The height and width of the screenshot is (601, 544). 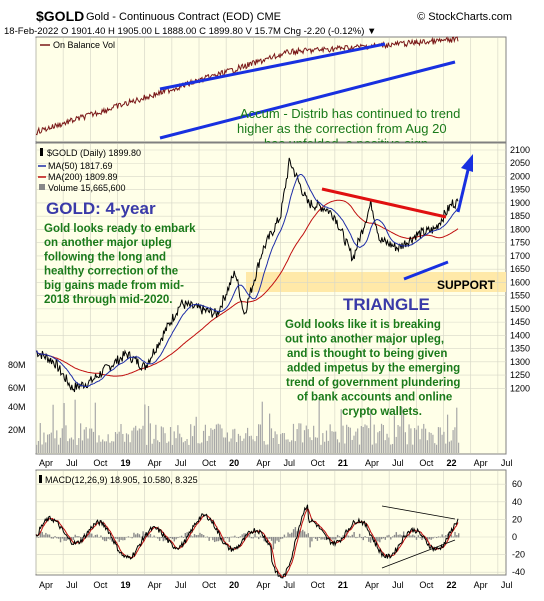 I want to click on right-commentary-line: Gold looks like it is breaking, so click(x=363, y=325).